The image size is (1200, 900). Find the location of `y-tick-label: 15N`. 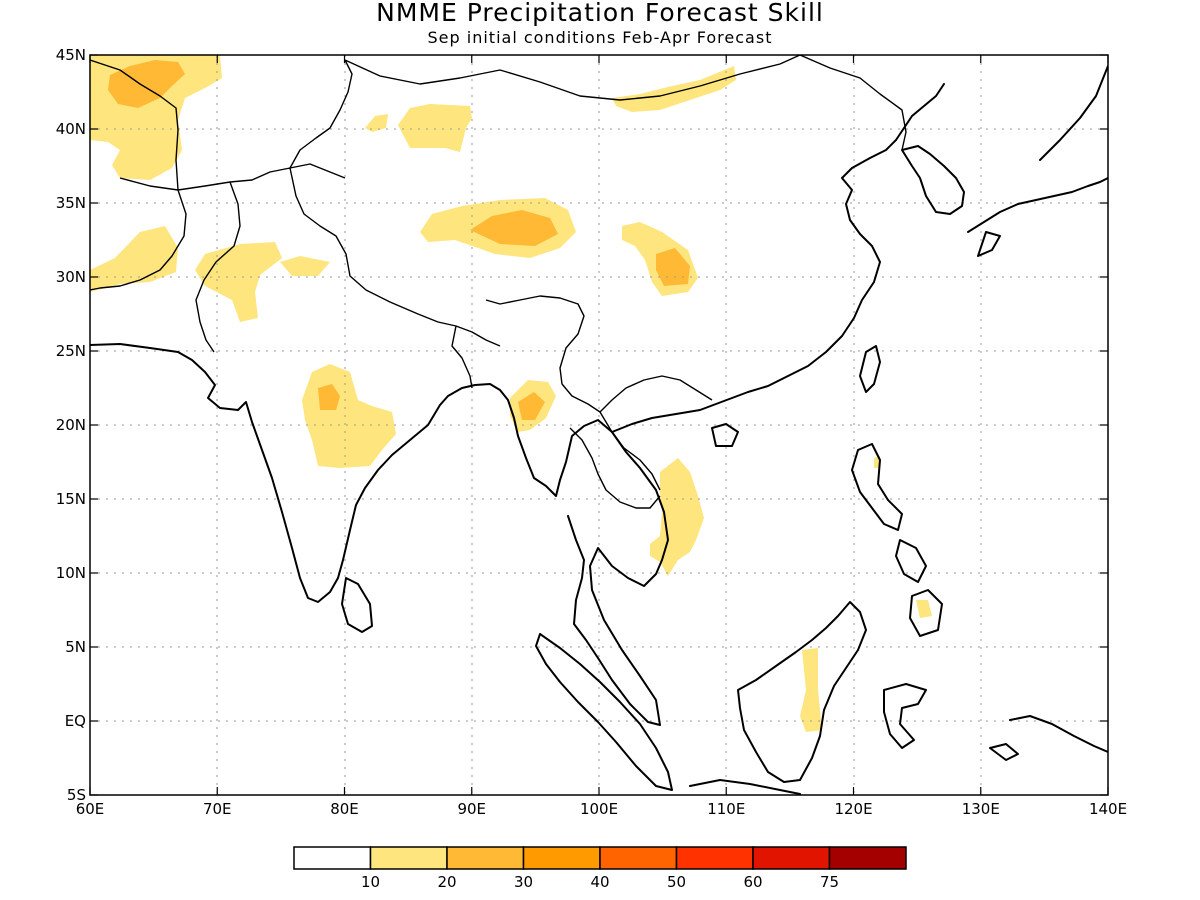

y-tick-label: 15N is located at coordinates (71, 499).